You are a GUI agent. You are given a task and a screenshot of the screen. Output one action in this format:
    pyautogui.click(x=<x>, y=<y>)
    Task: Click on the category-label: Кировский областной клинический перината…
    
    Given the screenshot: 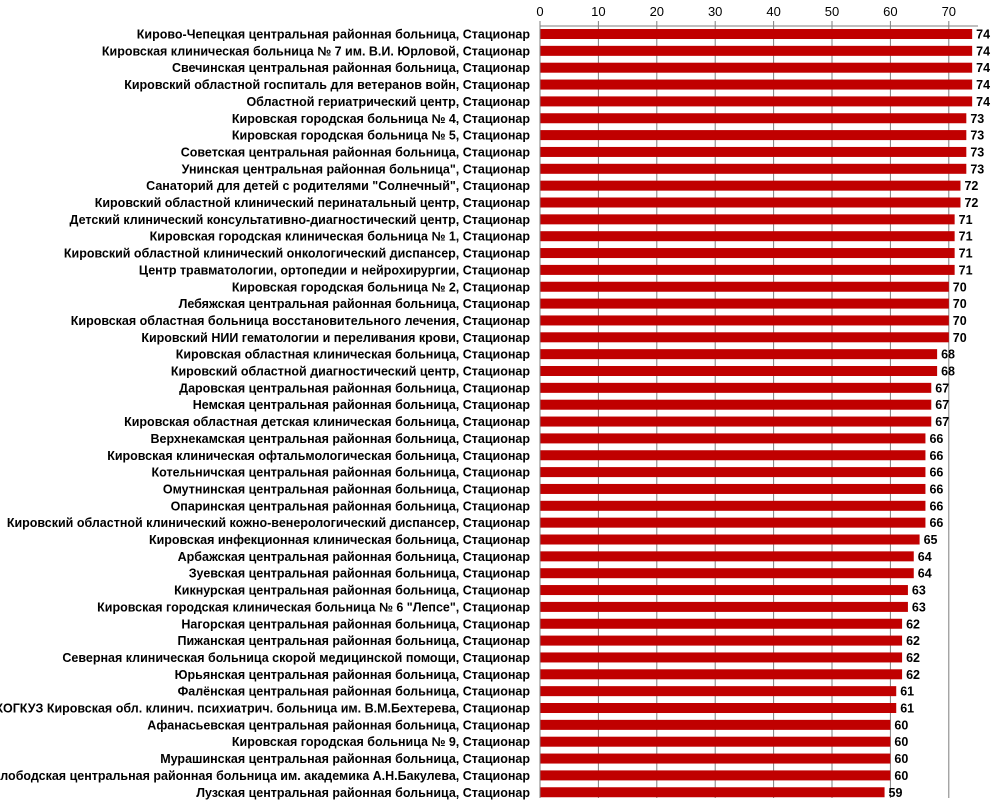 What is the action you would take?
    pyautogui.click(x=313, y=203)
    